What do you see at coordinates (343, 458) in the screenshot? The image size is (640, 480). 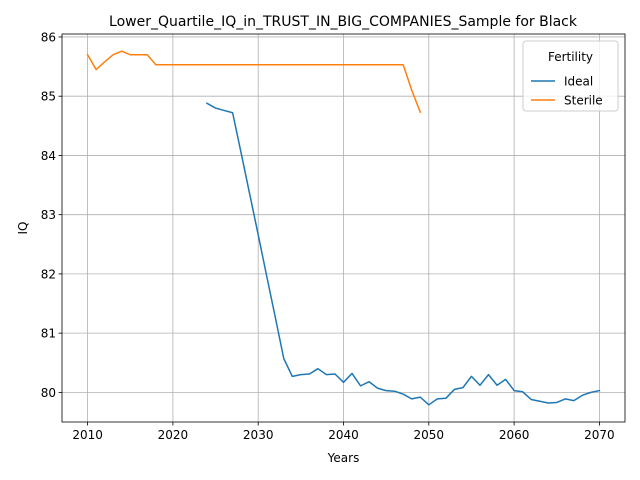 I see `x-axis-label: Years` at bounding box center [343, 458].